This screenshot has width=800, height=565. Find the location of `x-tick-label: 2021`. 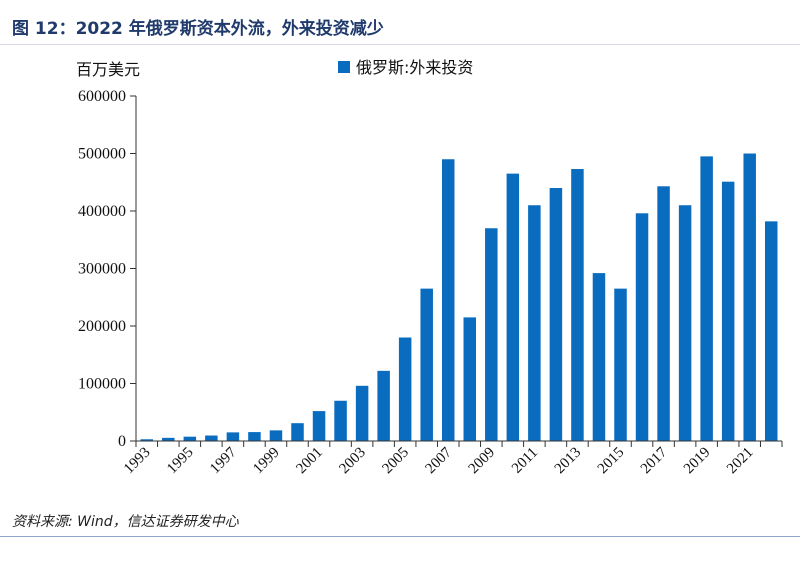

x-tick-label: 2021 is located at coordinates (740, 461).